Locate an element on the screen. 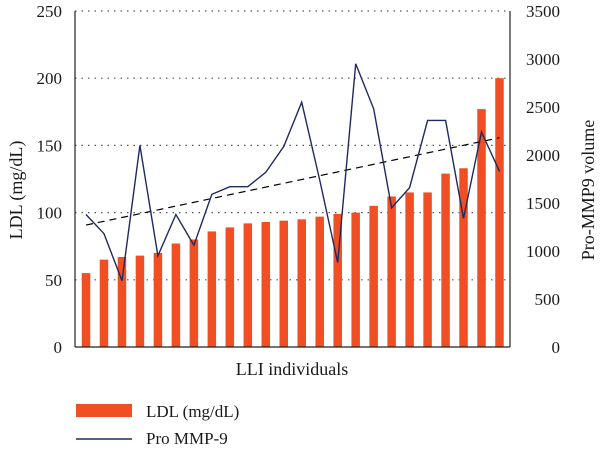  trendline-path is located at coordinates (292, 181).